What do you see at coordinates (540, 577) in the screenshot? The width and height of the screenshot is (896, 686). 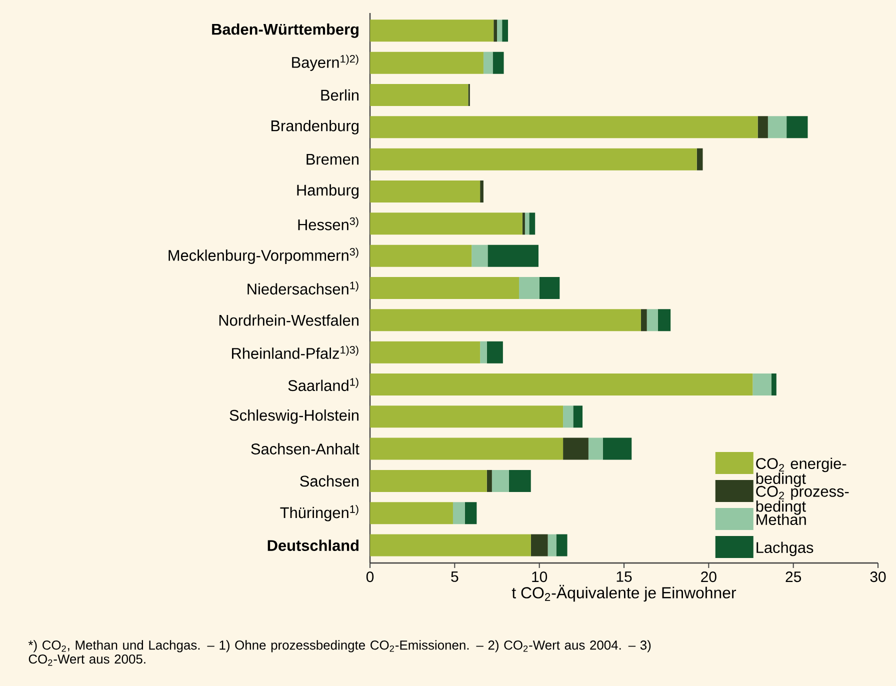 I see `x-tick-label: 10` at bounding box center [540, 577].